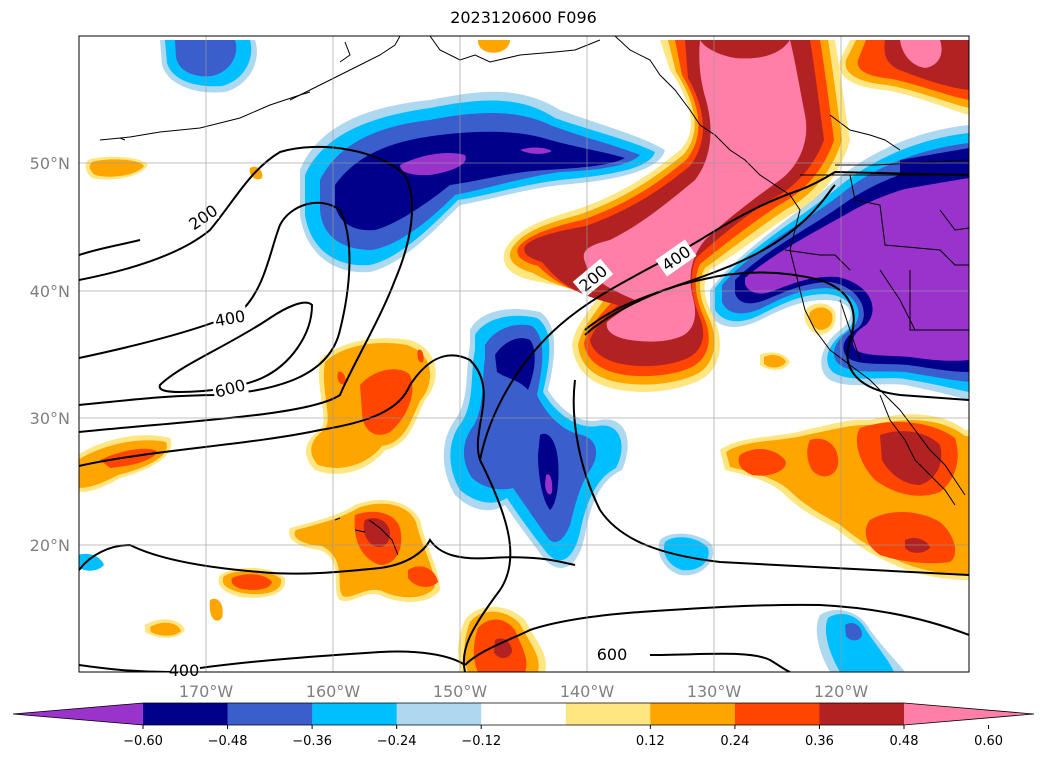 The width and height of the screenshot is (1047, 765). What do you see at coordinates (587, 691) in the screenshot?
I see `lon-label: 140°W` at bounding box center [587, 691].